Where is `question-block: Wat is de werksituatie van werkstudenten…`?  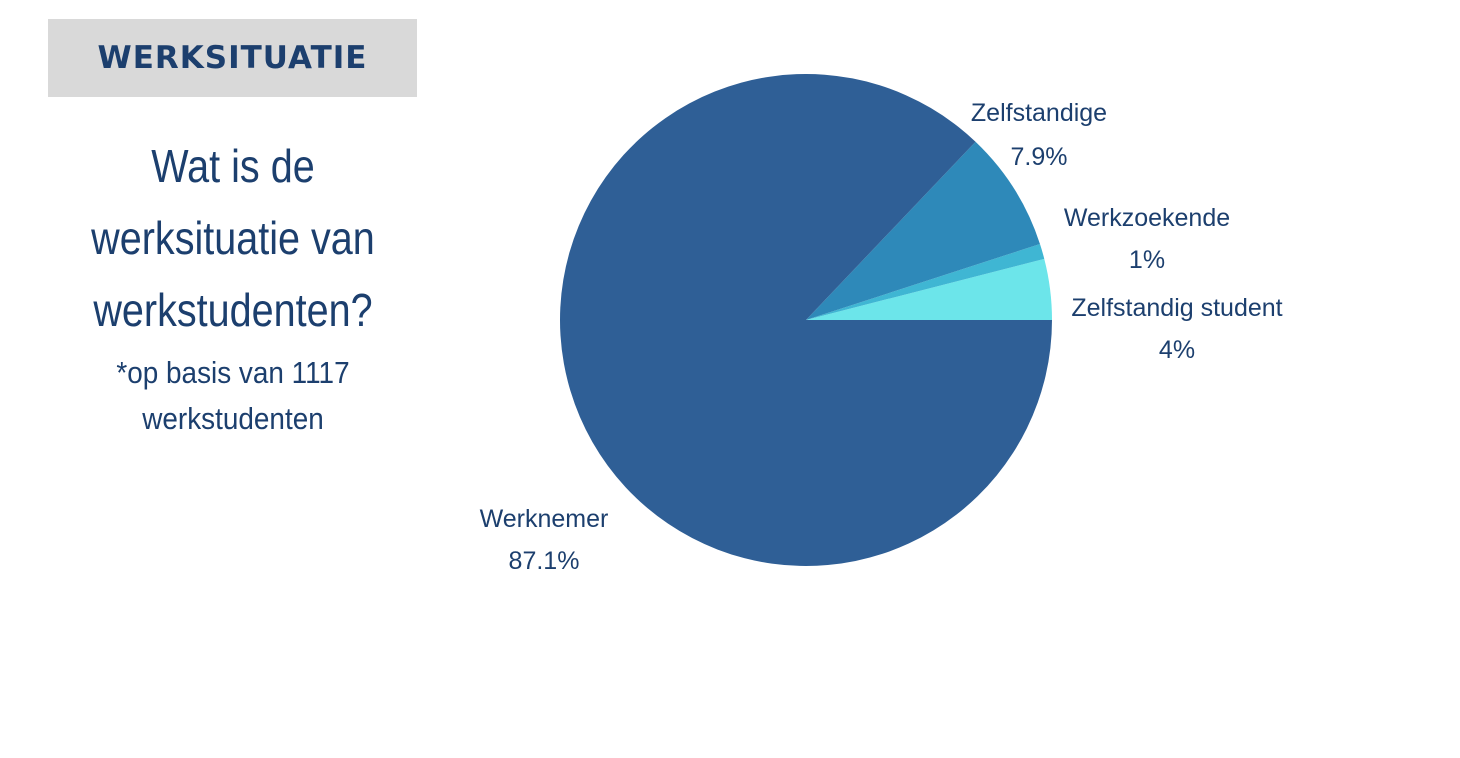
question-block: Wat is de werksituatie van werkstudenten… is located at coordinates (233, 286).